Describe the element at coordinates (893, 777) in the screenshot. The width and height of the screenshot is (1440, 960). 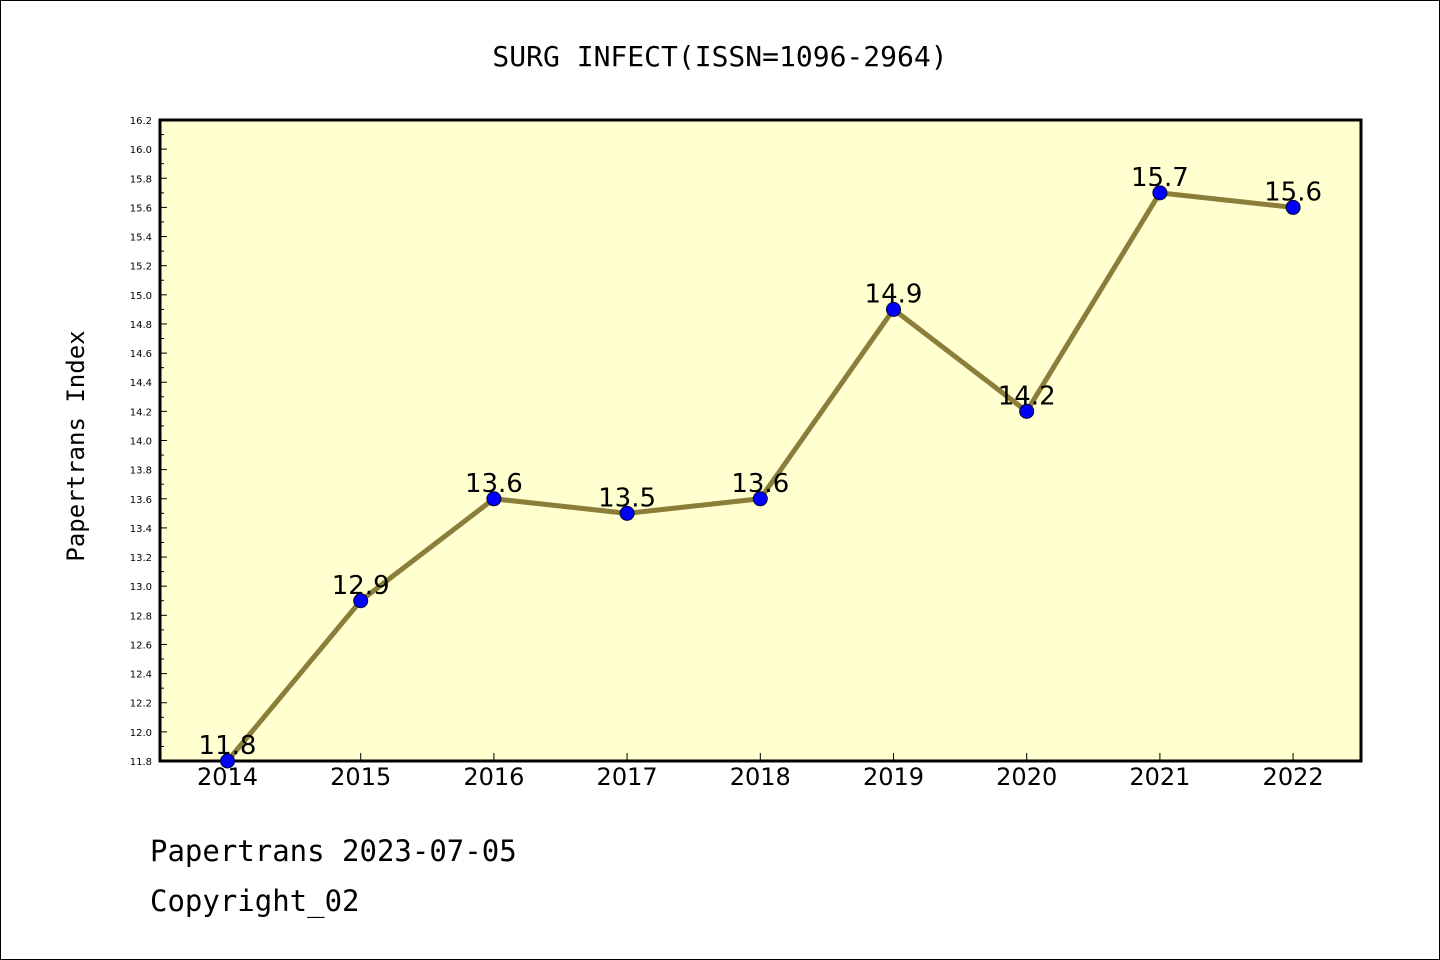
I see `x-tick-label: 2019` at that location.